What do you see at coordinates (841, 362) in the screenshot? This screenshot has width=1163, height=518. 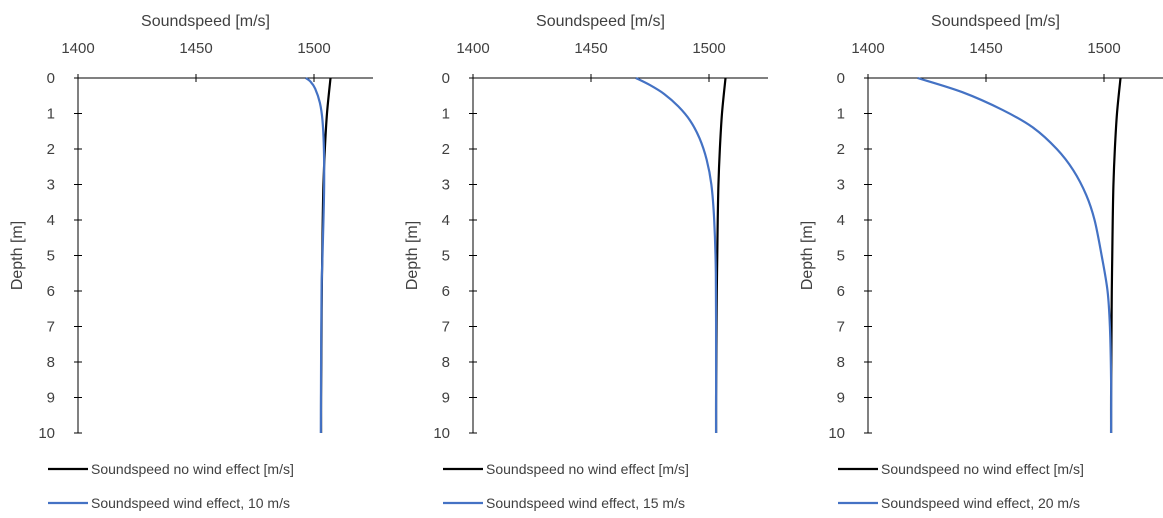 I see `chart-3-y-tick-label: 8` at bounding box center [841, 362].